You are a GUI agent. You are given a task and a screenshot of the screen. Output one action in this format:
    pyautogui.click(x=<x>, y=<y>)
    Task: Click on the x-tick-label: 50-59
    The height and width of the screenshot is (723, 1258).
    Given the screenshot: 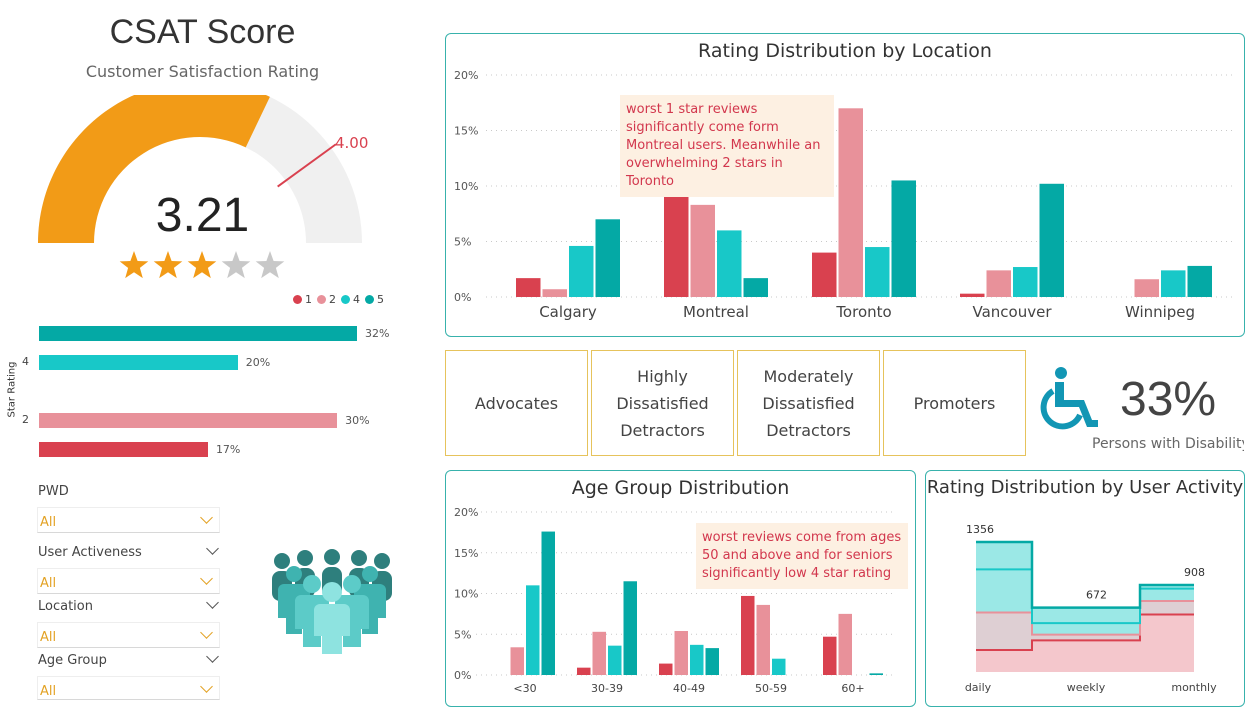 What is the action you would take?
    pyautogui.click(x=771, y=688)
    